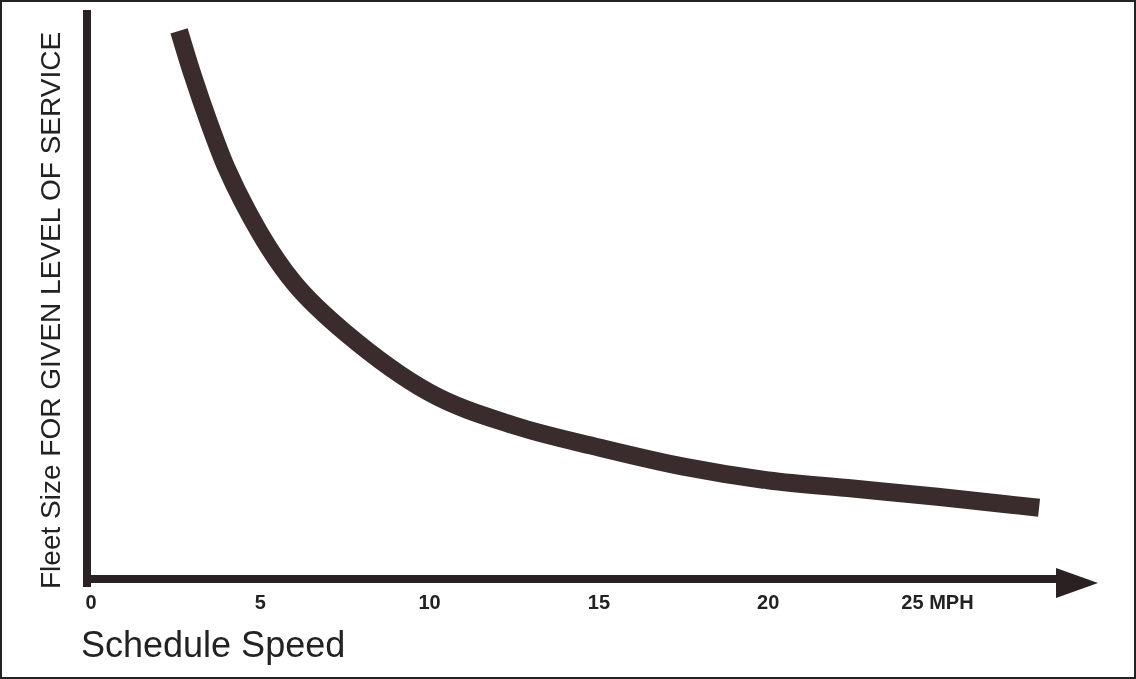 This screenshot has height=679, width=1136. Describe the element at coordinates (768, 601) in the screenshot. I see `x-tick-label: 20` at that location.